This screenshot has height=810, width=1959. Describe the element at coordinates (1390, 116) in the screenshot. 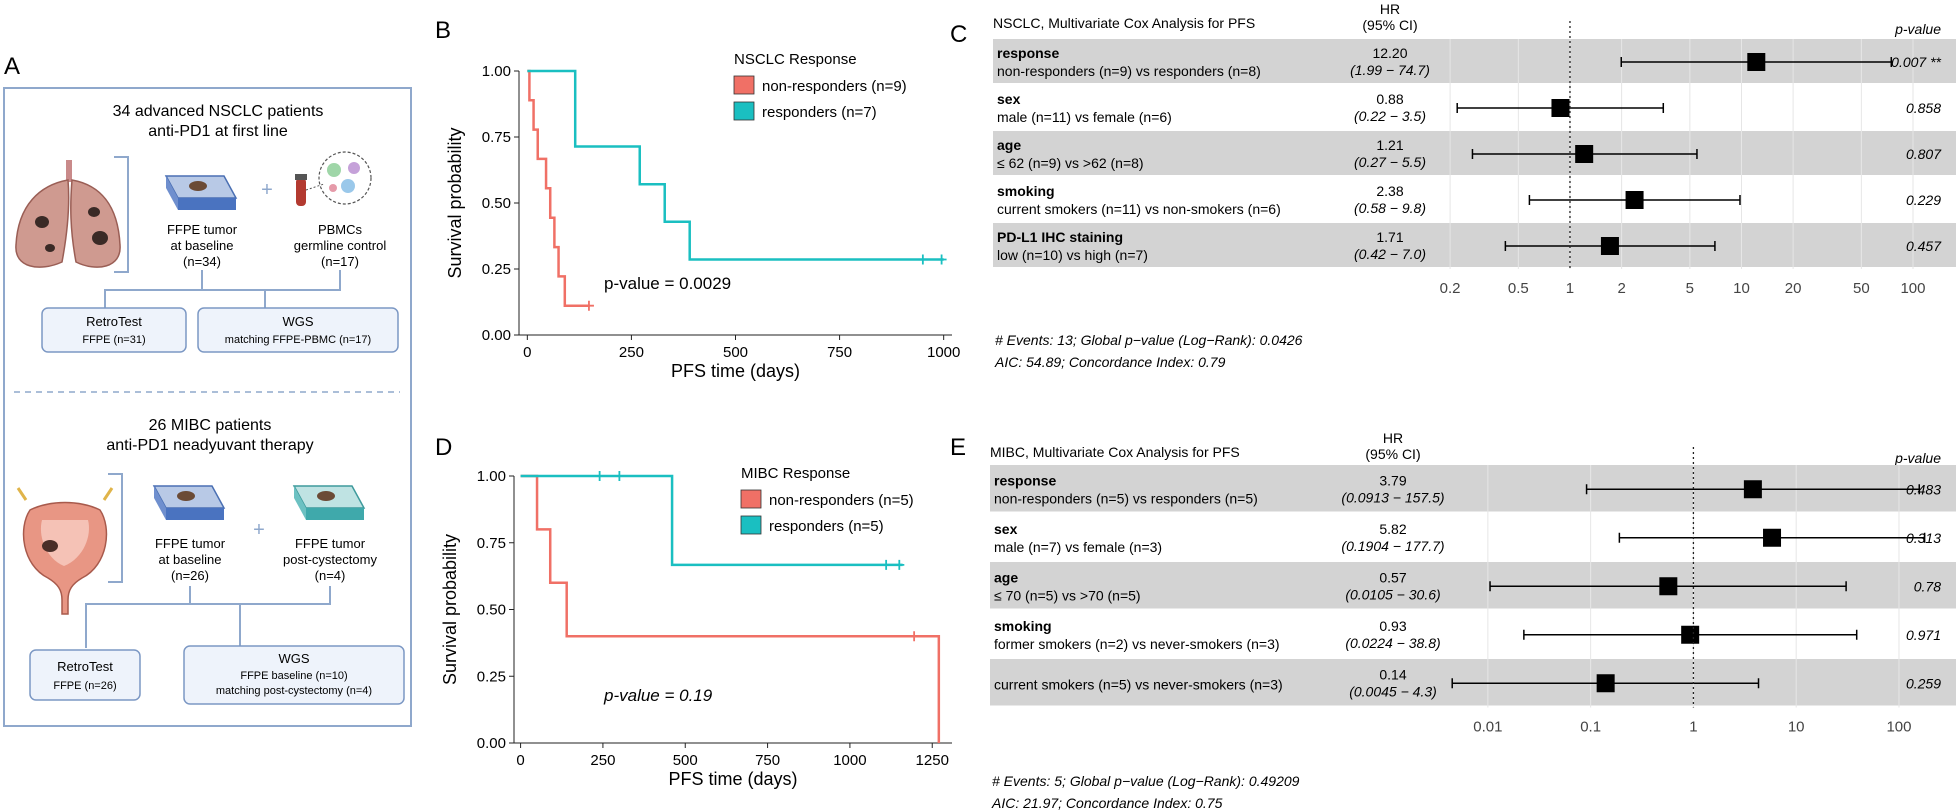

I see `row-ci: (0.22 − 3.5)` at that location.